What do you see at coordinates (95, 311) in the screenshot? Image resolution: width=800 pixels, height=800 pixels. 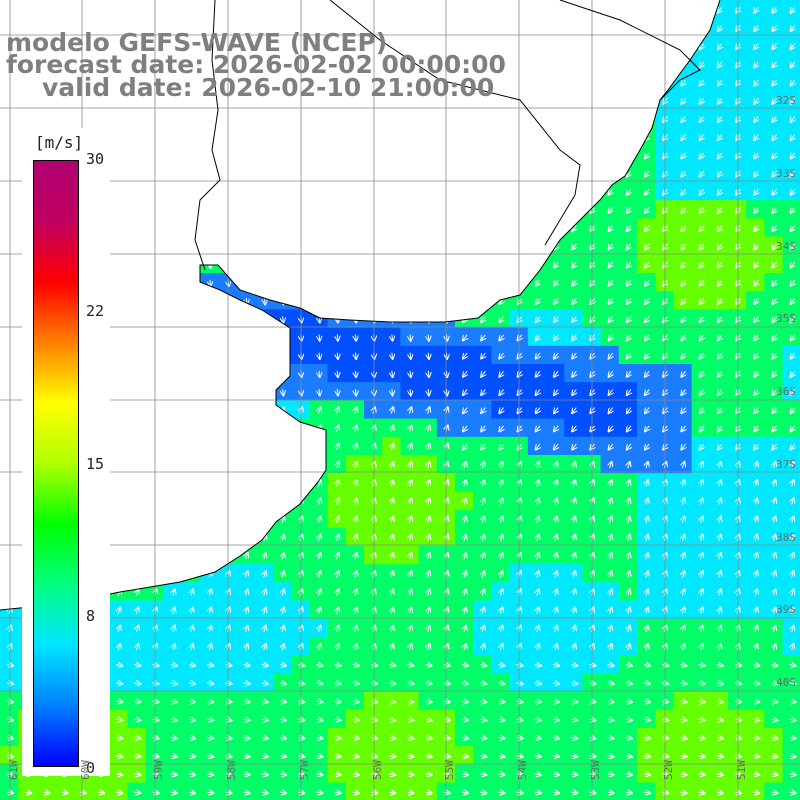 I see `colorbar-tick-22: 22` at bounding box center [95, 311].